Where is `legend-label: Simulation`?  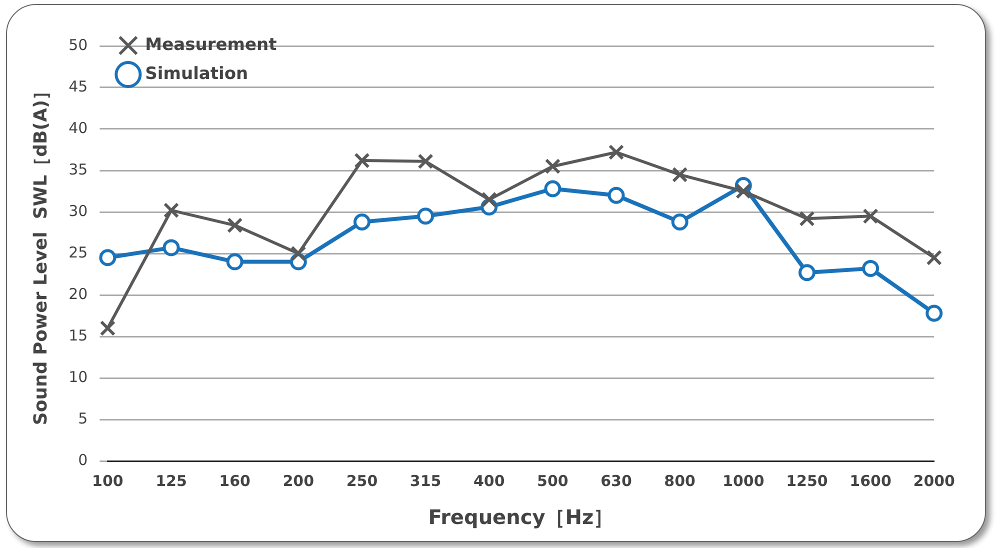 legend-label: Simulation is located at coordinates (196, 74).